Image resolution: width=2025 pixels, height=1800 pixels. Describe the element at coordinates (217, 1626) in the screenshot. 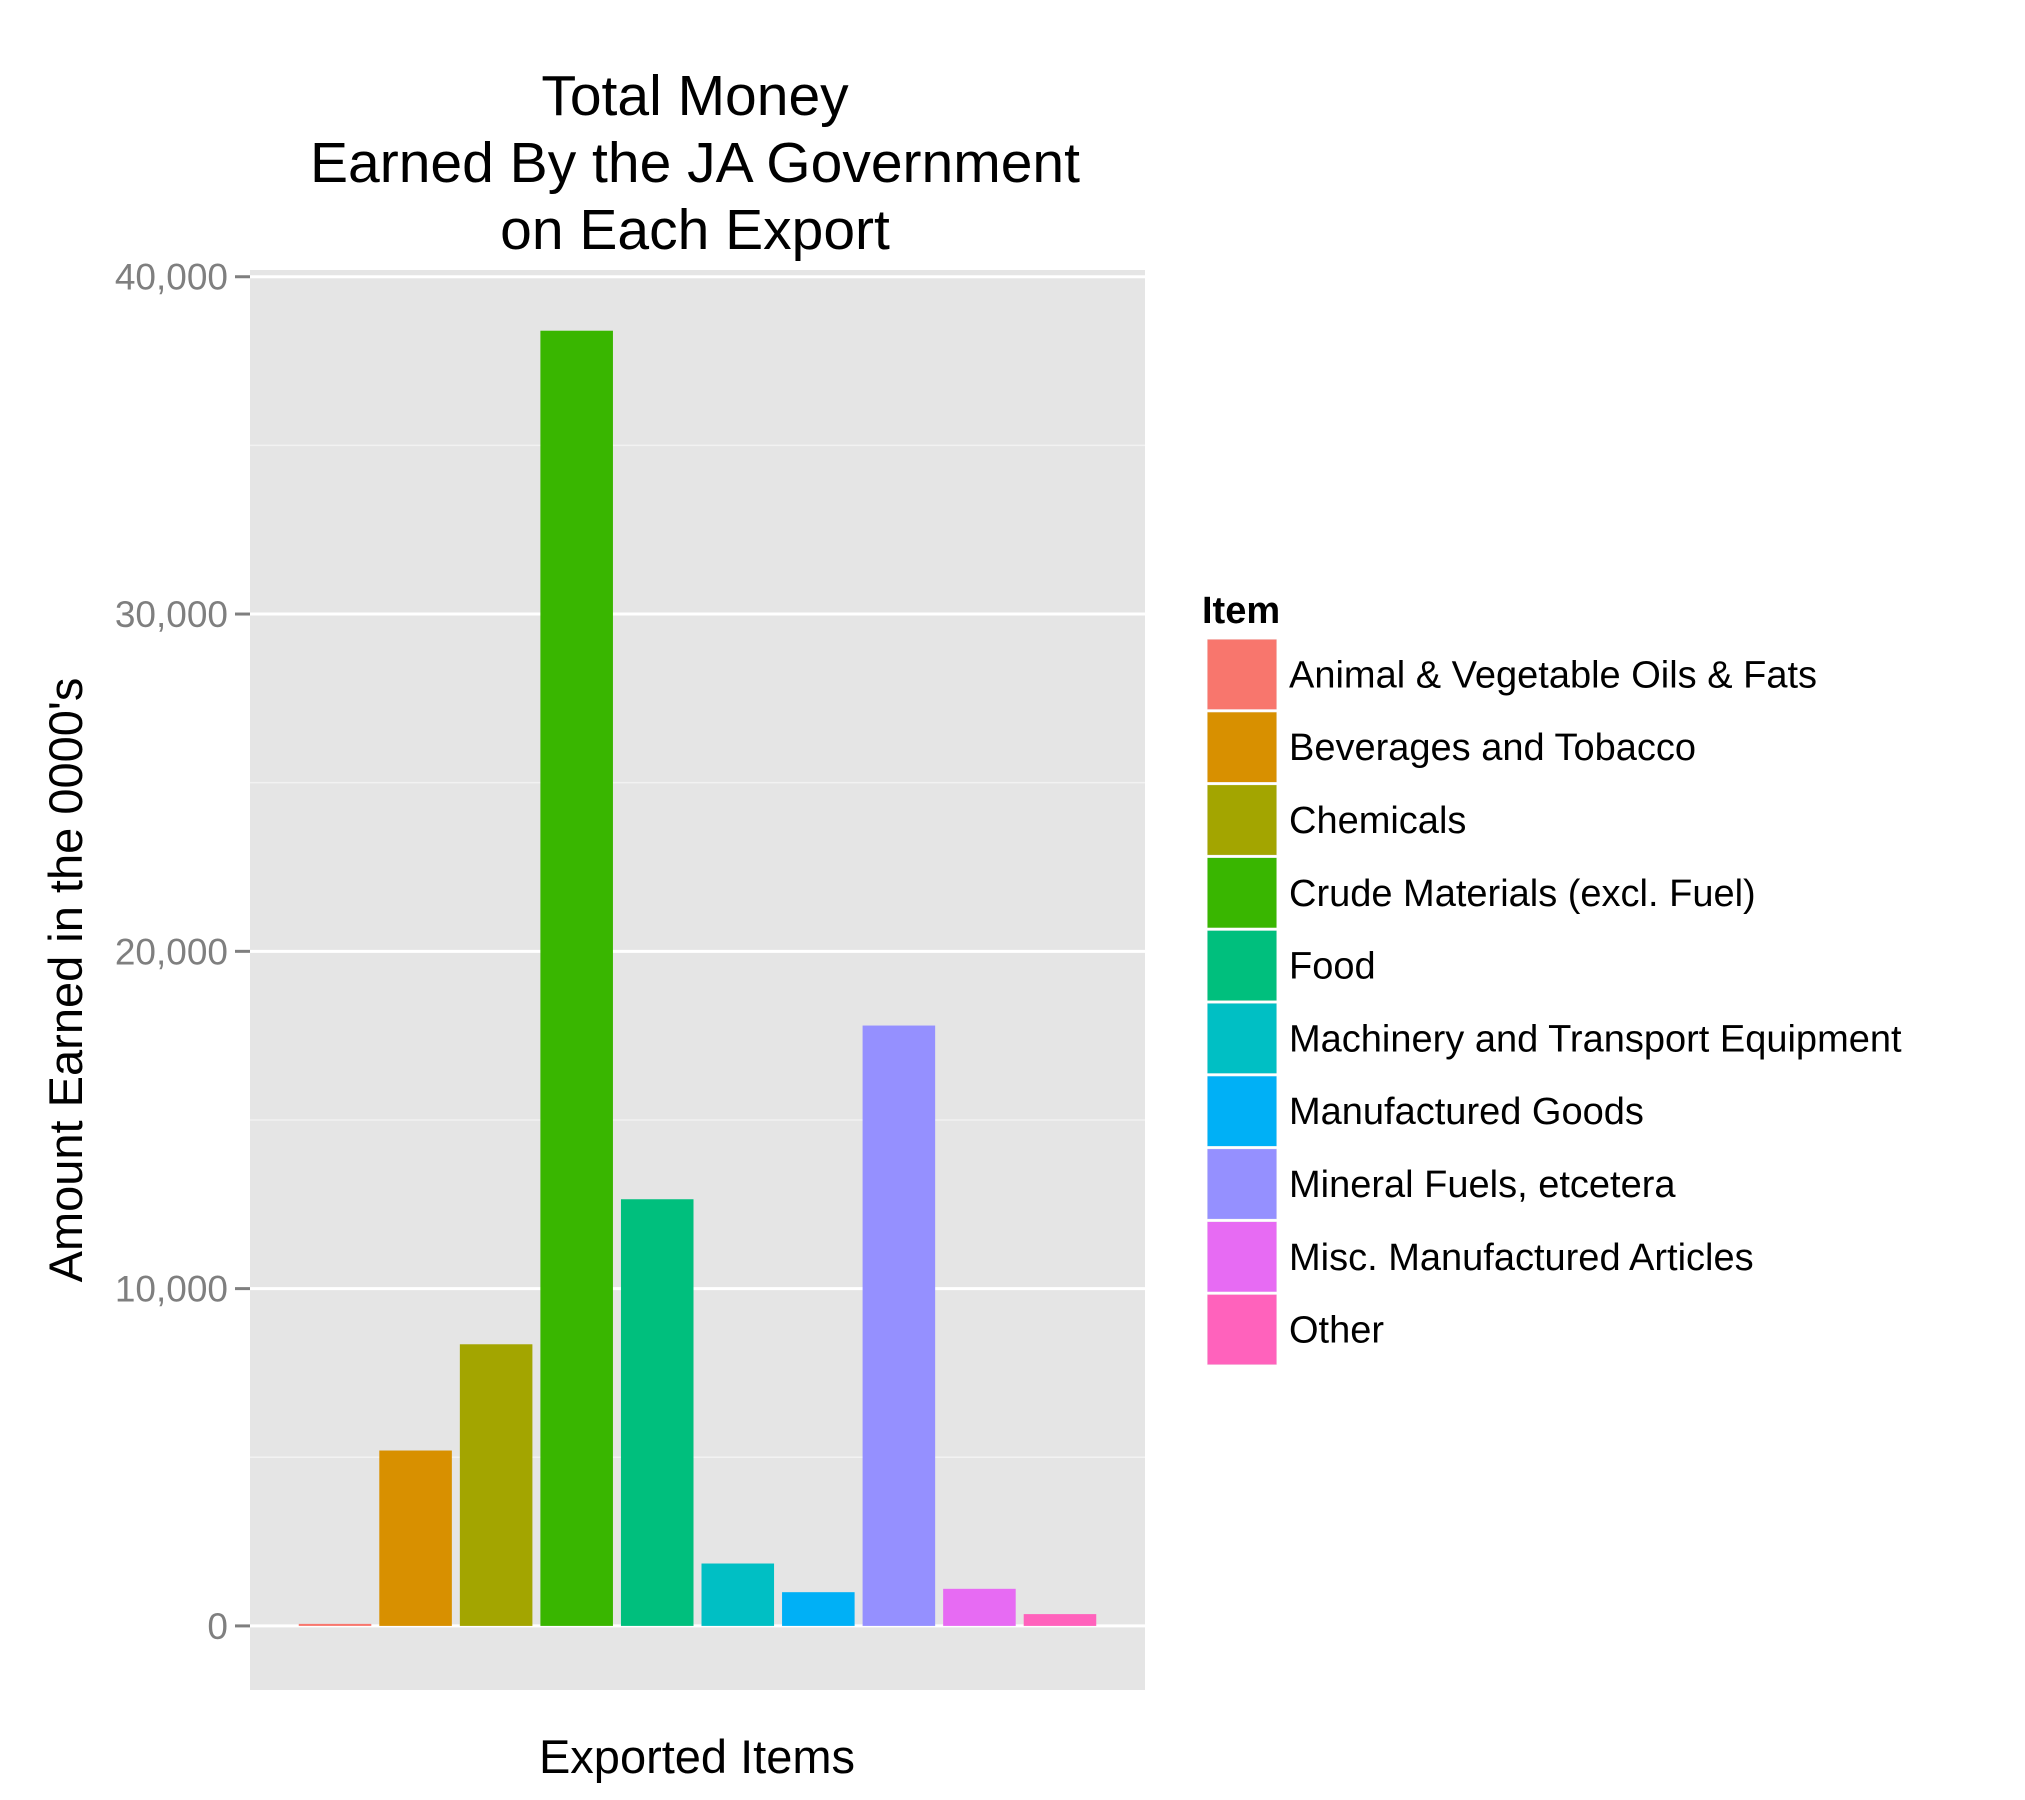

I see `y-tick-label: 0` at that location.